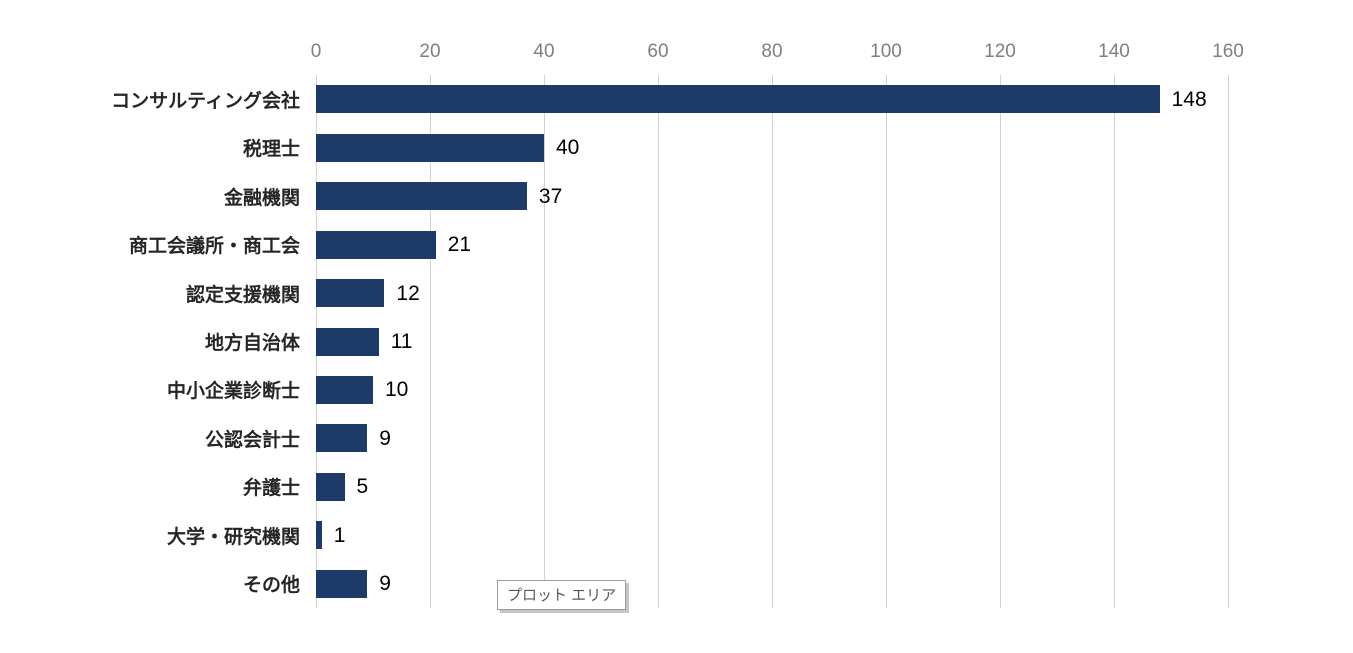 This screenshot has width=1353, height=653. Describe the element at coordinates (568, 148) in the screenshot. I see `value-label: 40` at that location.